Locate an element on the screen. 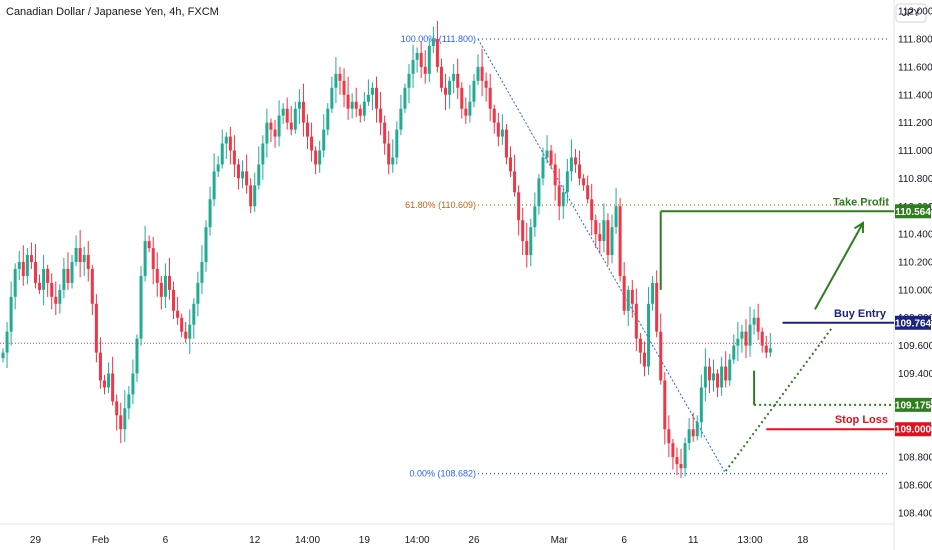  price-tick-label: 111.600 is located at coordinates (915, 67).